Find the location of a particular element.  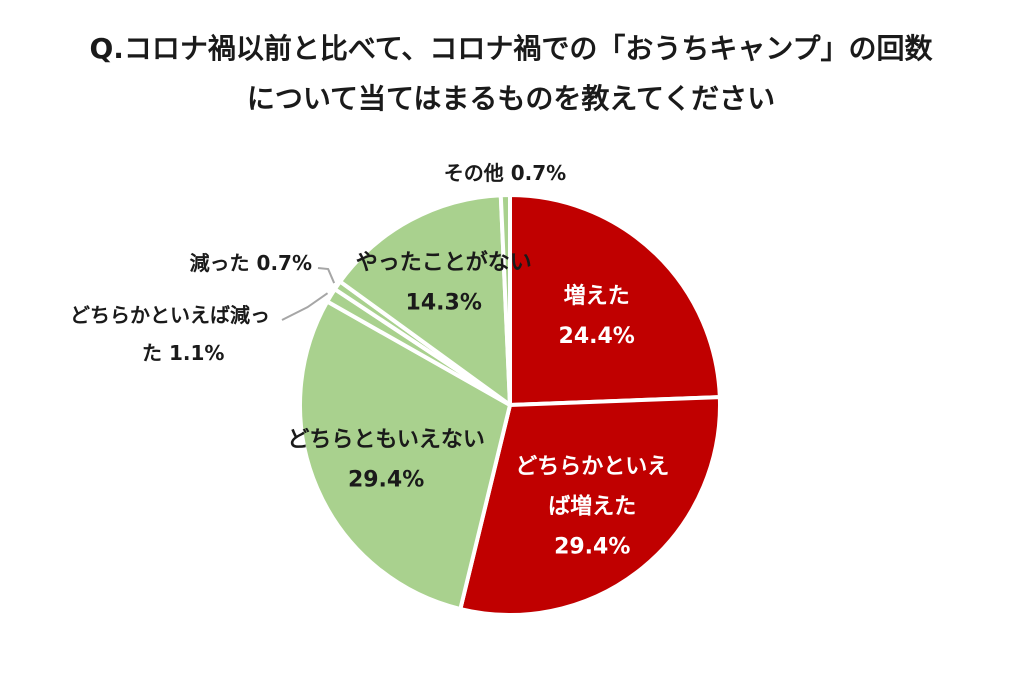

slice-label-0: 増えた 24.4% is located at coordinates (597, 316).